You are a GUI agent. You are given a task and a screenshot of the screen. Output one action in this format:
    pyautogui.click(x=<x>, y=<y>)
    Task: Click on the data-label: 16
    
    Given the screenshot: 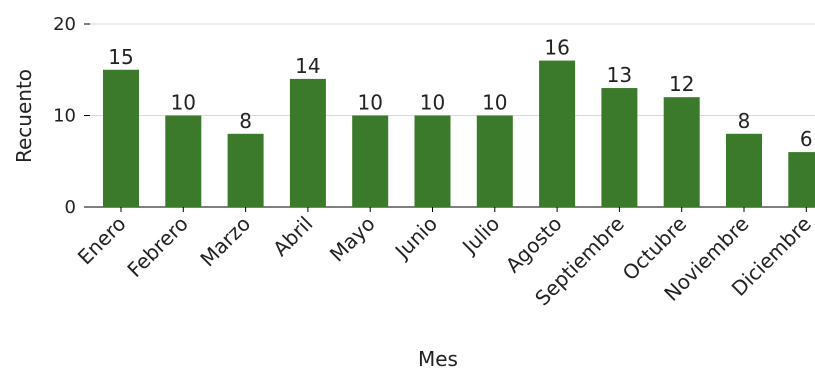 What is the action you would take?
    pyautogui.click(x=556, y=48)
    